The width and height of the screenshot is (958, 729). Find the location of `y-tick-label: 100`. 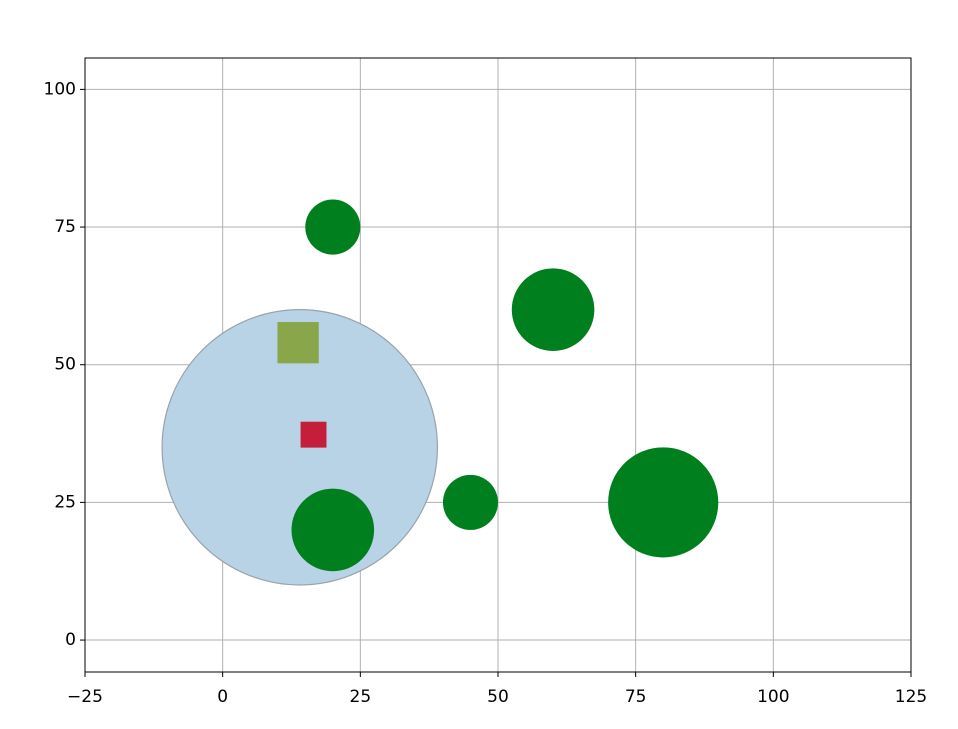

y-tick-label: 100 is located at coordinates (60, 89).